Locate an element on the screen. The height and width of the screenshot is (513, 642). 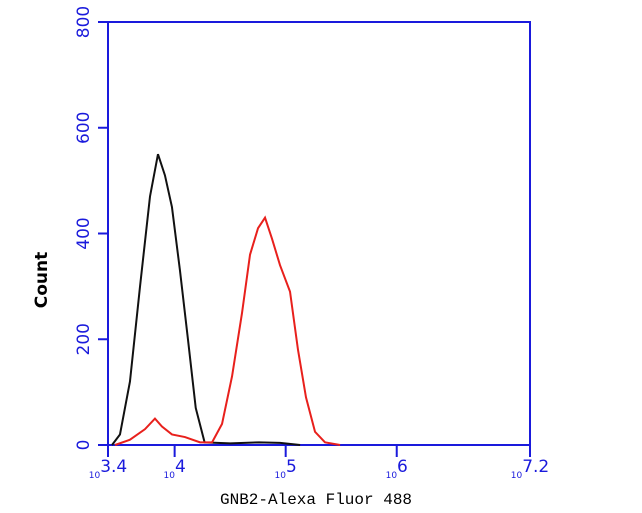
y-axis-label: Count is located at coordinates (42, 280).